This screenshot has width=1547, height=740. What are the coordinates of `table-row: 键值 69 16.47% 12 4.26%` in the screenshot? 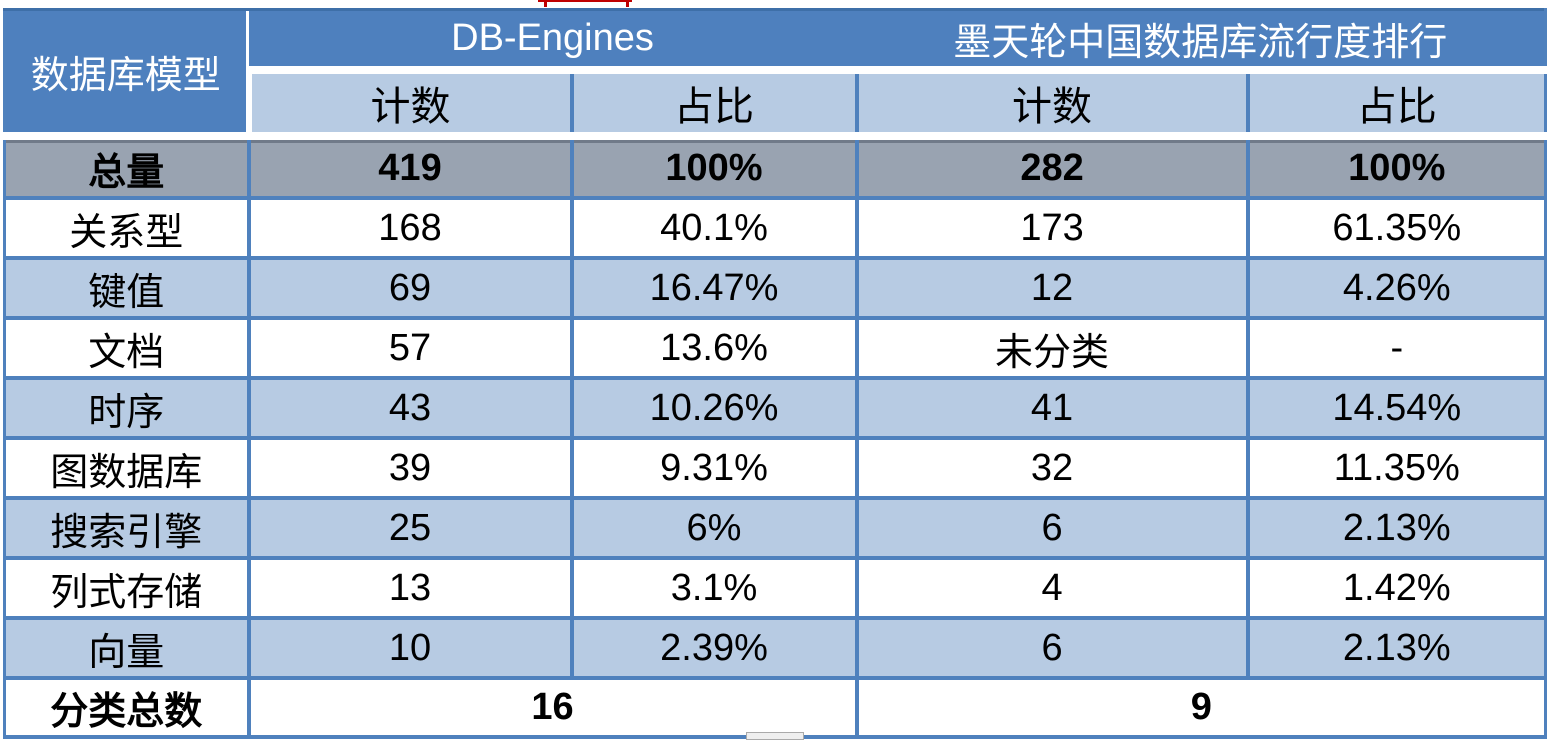 It's located at (775, 287).